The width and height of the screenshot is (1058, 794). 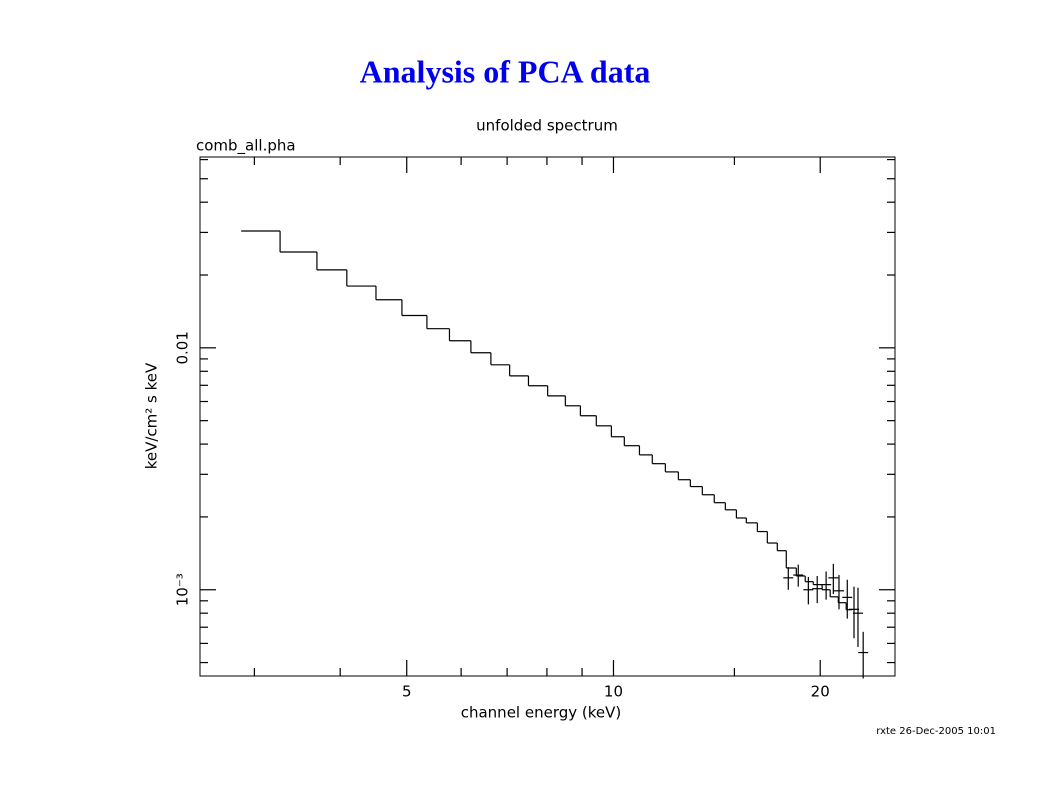 I want to click on chart-title: unfolded spectrum, so click(x=547, y=126).